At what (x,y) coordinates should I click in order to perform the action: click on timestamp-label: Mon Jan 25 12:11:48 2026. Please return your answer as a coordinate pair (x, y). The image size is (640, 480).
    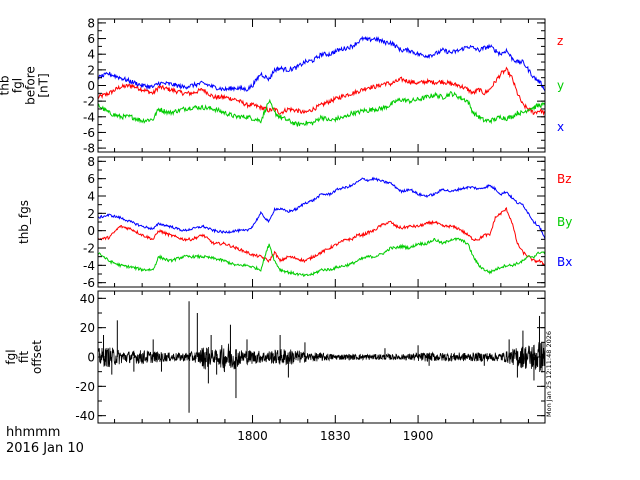
    Looking at the image, I should click on (549, 374).